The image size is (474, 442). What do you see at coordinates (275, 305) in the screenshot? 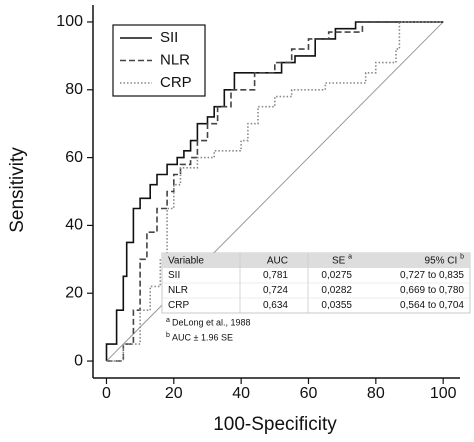
I see `table-cell: 0,634` at bounding box center [275, 305].